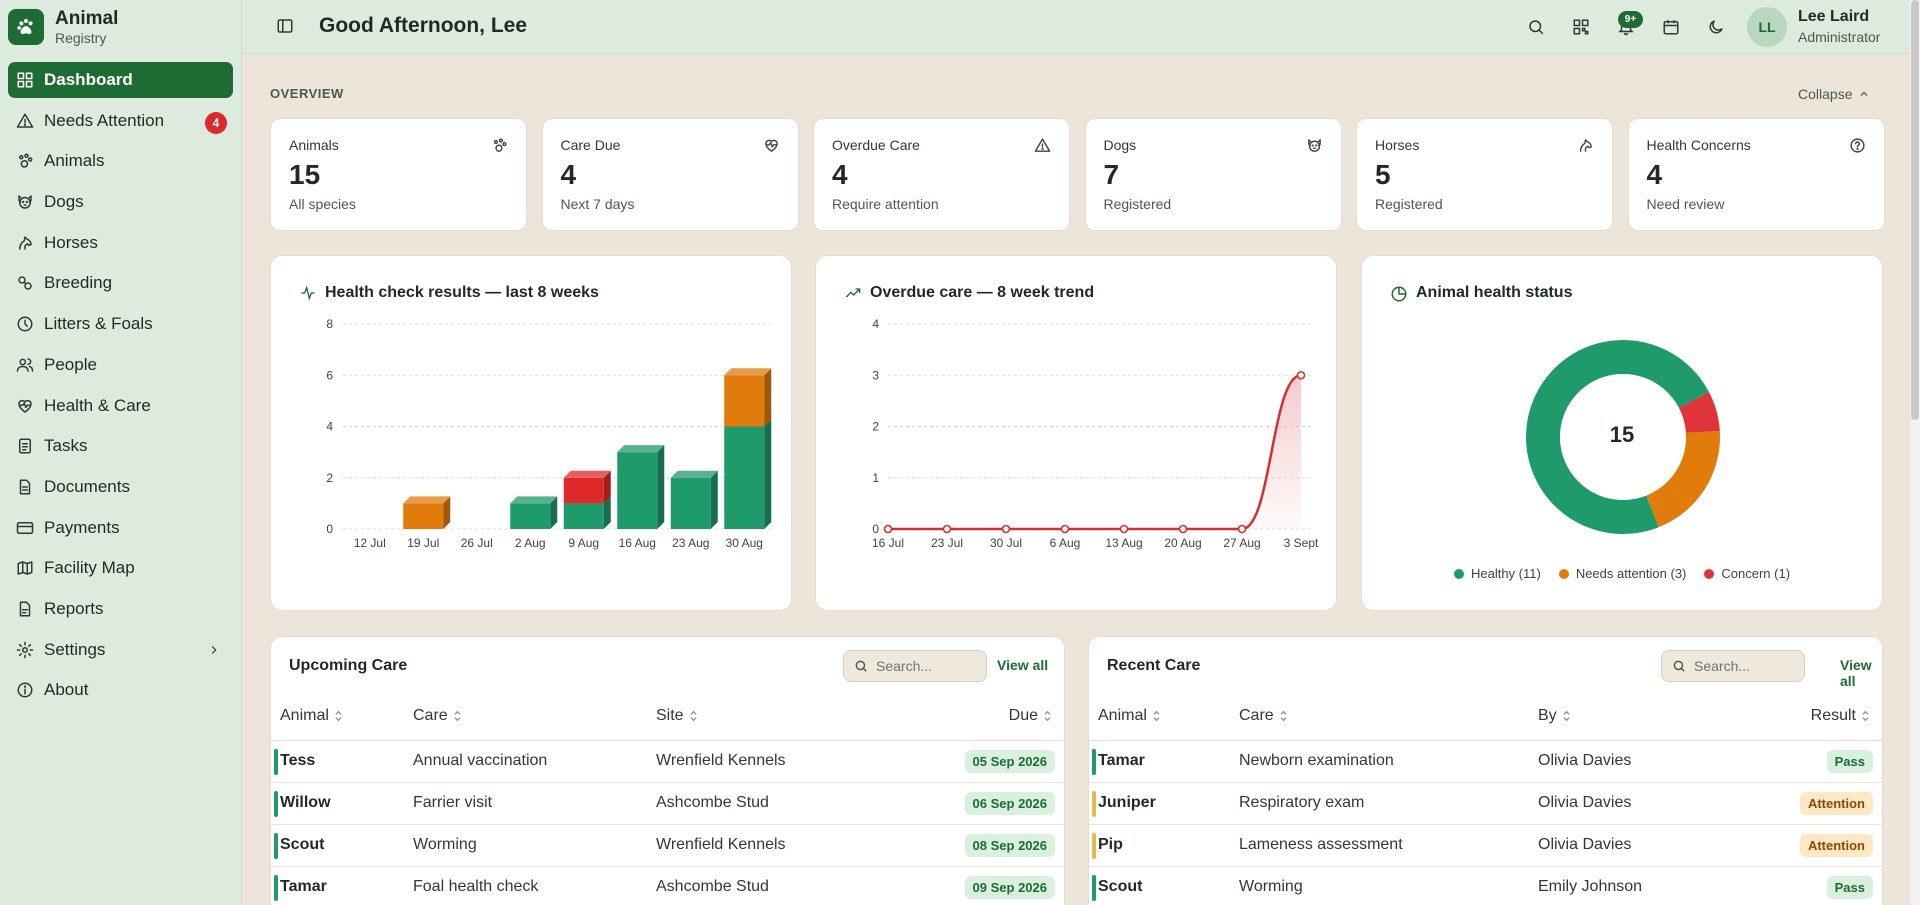  What do you see at coordinates (1699, 413) in the screenshot?
I see `donut-slice-concern` at bounding box center [1699, 413].